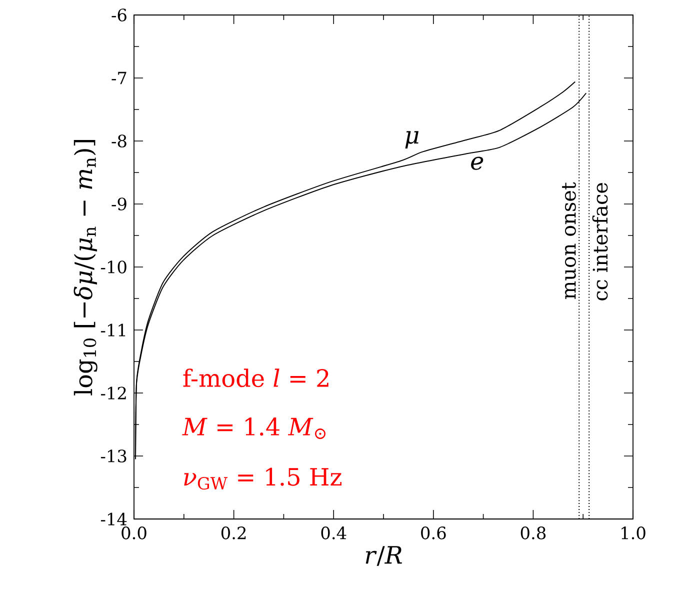 Image resolution: width=680 pixels, height=602 pixels. Describe the element at coordinates (119, 15) in the screenshot. I see `y-tick-label: -6` at that location.